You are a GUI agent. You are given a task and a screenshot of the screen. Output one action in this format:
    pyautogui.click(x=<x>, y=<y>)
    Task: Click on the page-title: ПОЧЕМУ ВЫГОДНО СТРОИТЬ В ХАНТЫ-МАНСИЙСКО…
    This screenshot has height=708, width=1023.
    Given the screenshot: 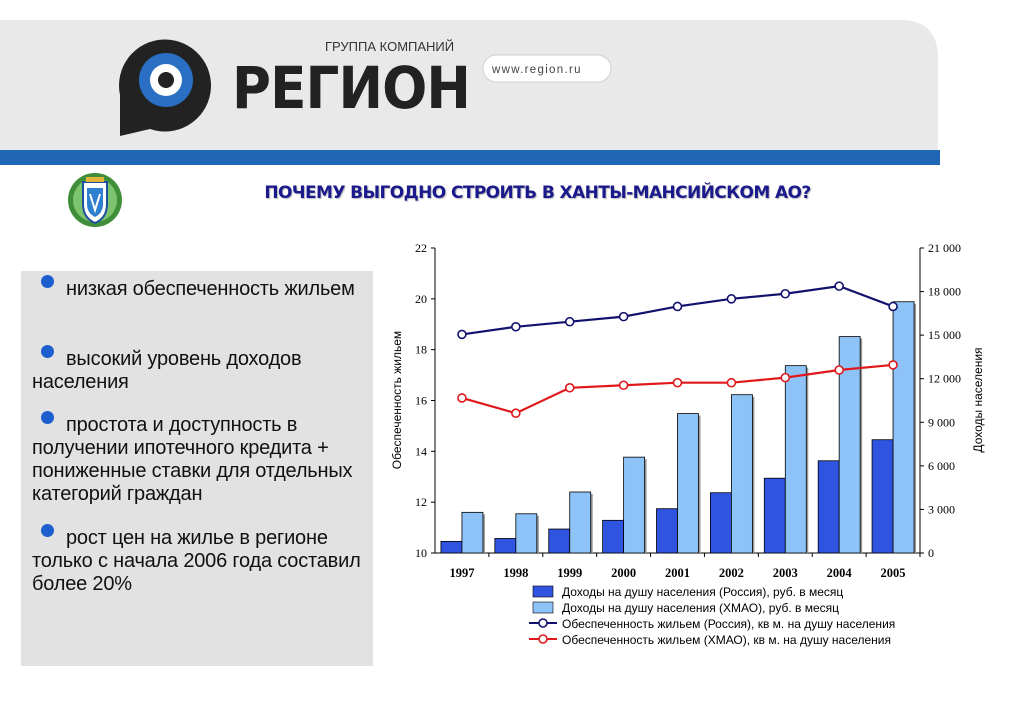 What is the action you would take?
    pyautogui.click(x=537, y=193)
    